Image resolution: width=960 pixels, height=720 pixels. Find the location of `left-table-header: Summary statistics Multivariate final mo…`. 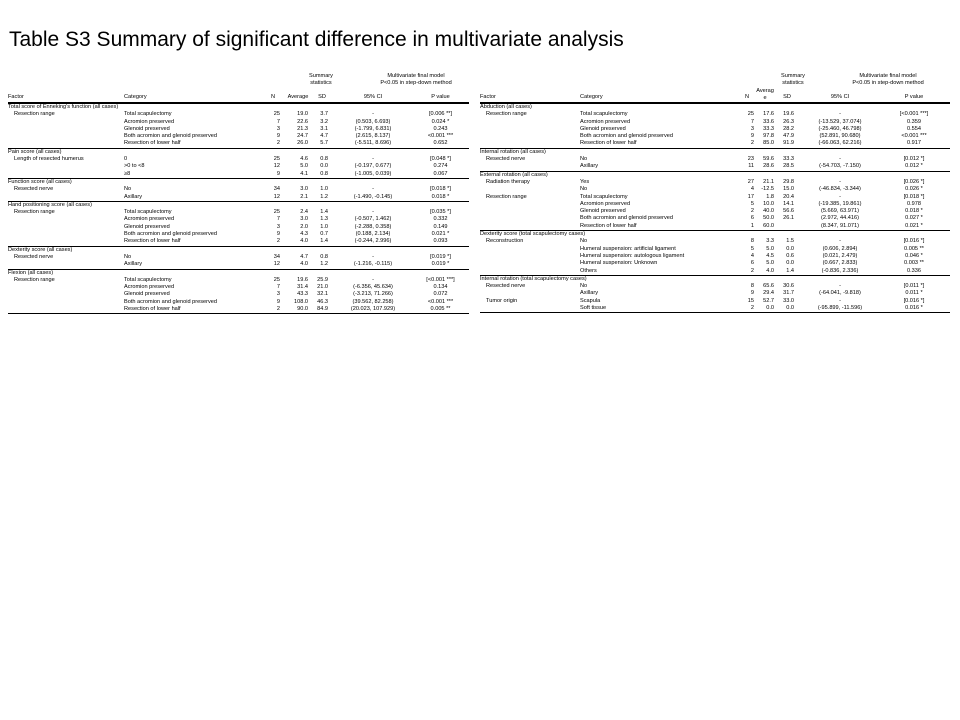

left-table-header: Summary statistics Multivariate final mo… is located at coordinates (238, 87).